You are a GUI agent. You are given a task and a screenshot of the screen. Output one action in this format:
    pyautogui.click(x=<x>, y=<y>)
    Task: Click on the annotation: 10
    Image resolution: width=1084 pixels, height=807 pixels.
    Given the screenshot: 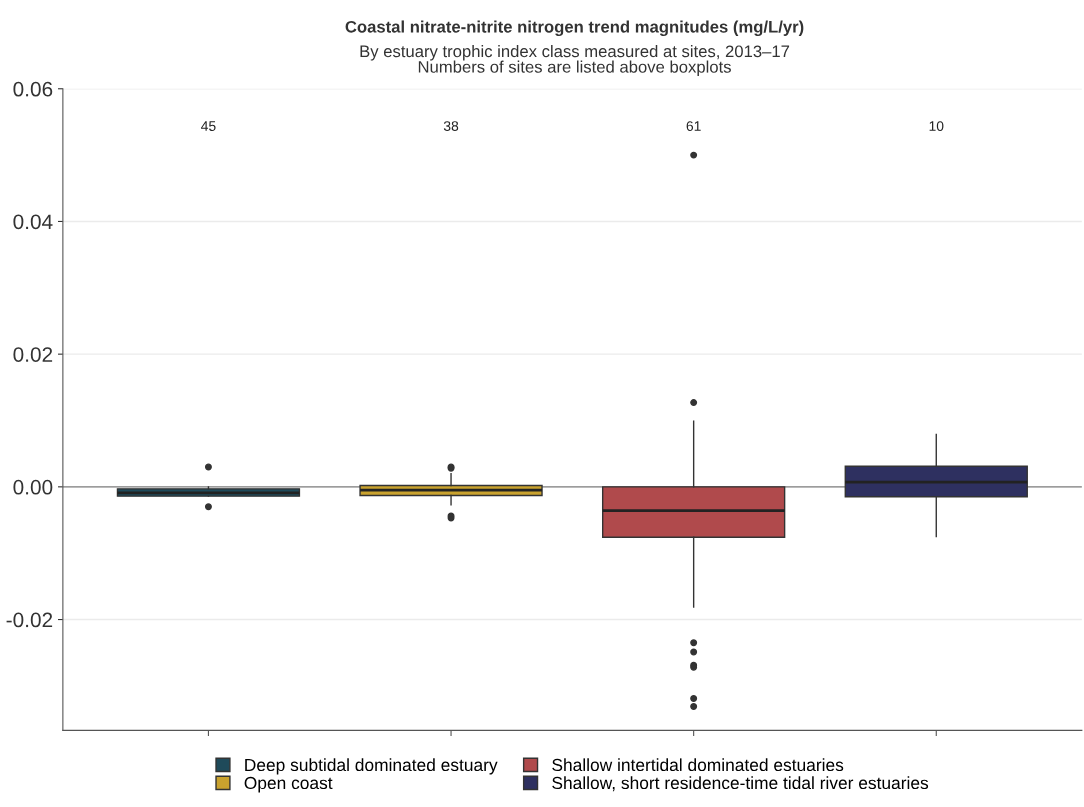 What is the action you would take?
    pyautogui.click(x=936, y=126)
    